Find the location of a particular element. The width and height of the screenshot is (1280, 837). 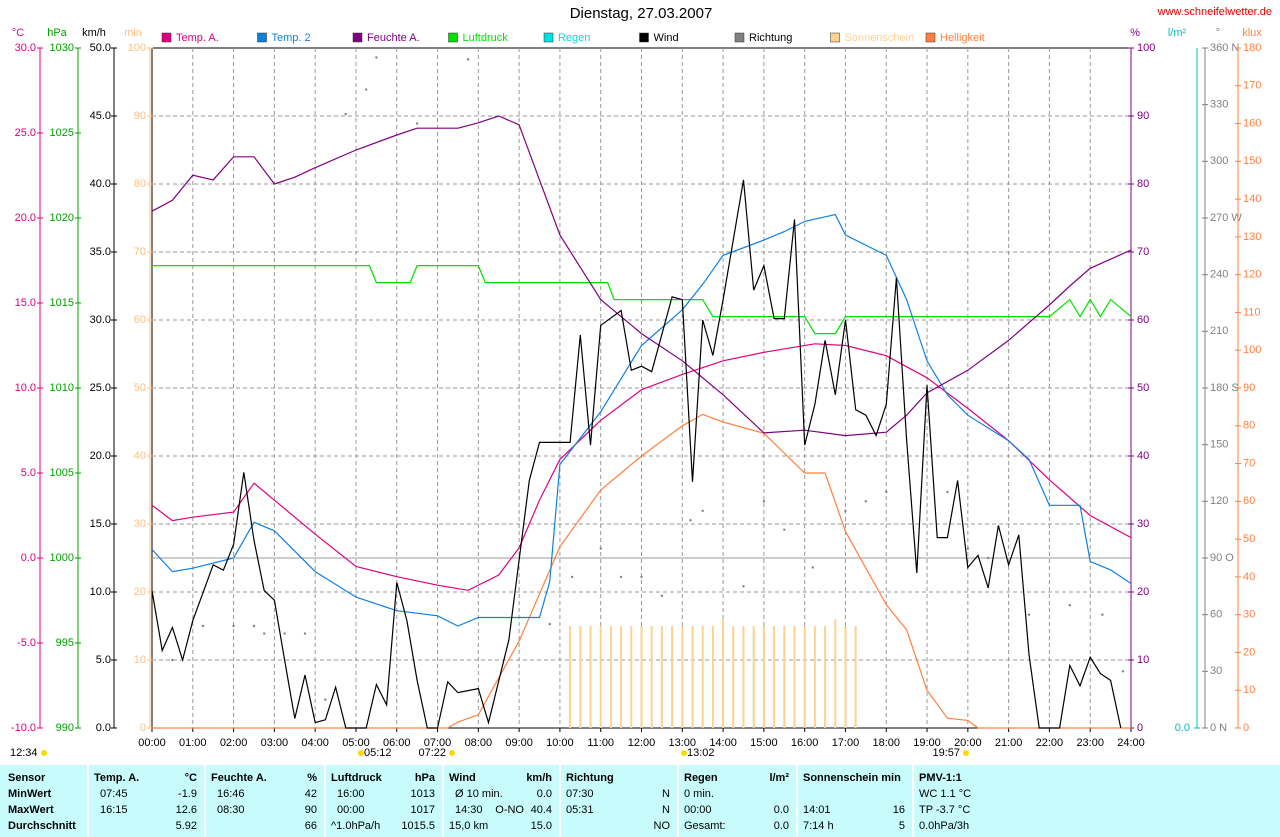

cell: 14:01 is located at coordinates (817, 810).